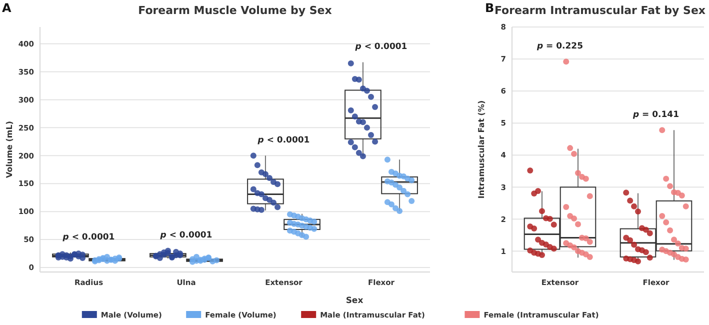 This screenshot has height=325, width=709. I want to click on y-axis-title: Volume (mL), so click(9, 149).